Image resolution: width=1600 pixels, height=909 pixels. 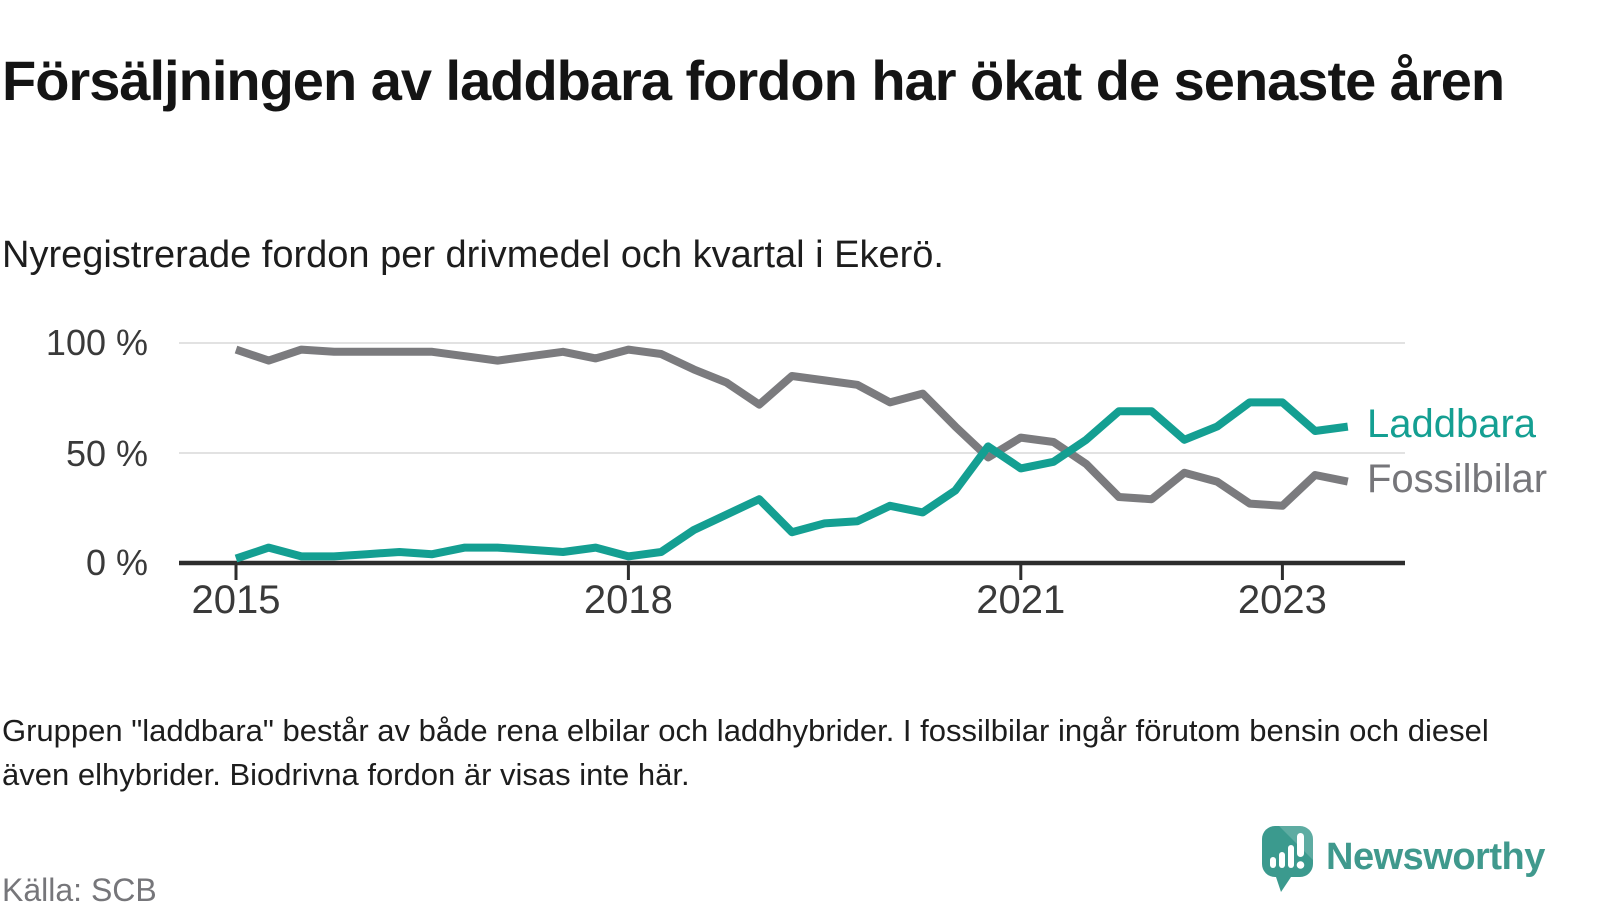 I want to click on newsworthy-branding: Newsworthy, so click(x=1425, y=861).